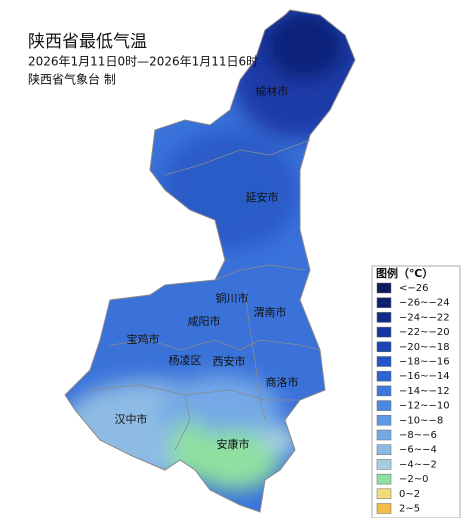 The height and width of the screenshot is (518, 461). What do you see at coordinates (204, 321) in the screenshot?
I see `city-label: 咸阳市` at bounding box center [204, 321].